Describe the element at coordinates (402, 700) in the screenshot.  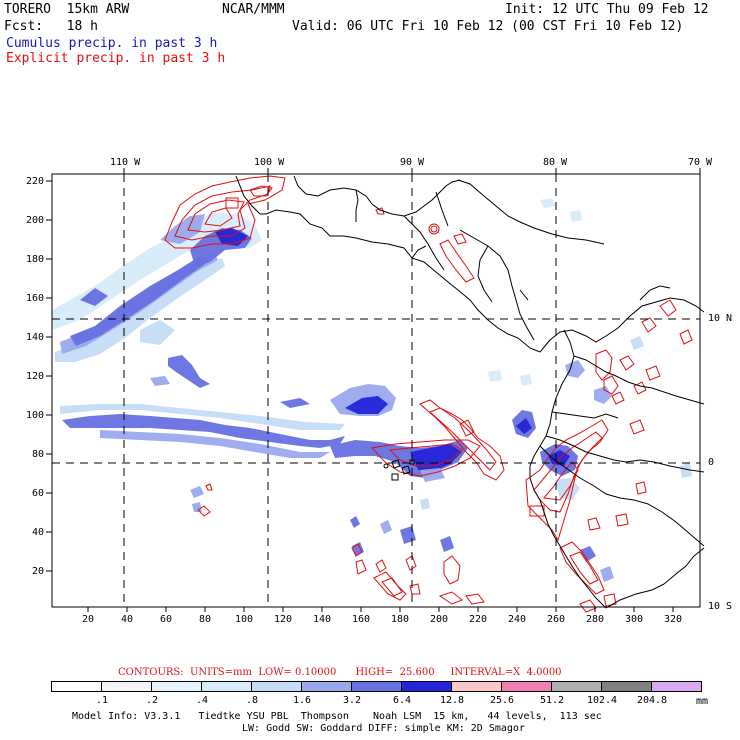
I see `colorbar-label: 6.4` at that location.